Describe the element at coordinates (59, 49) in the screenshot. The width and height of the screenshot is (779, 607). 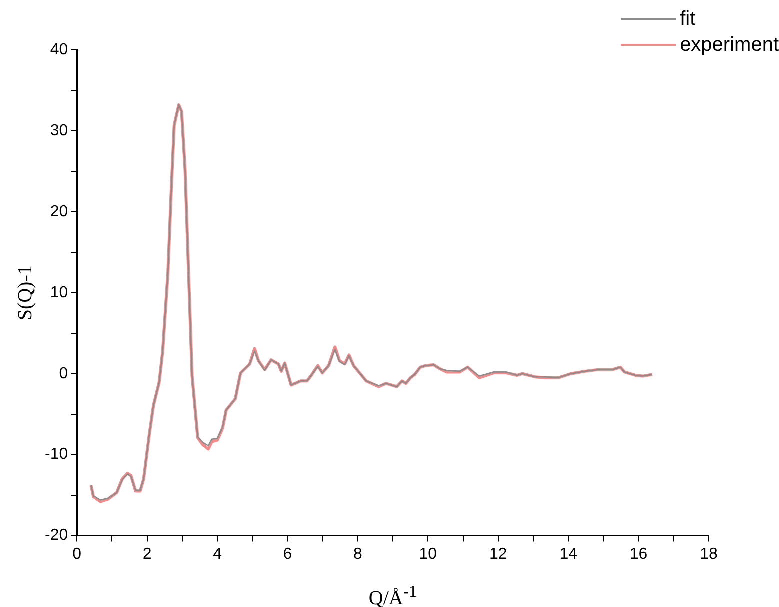
I see `y-tick-label: 40` at that location.